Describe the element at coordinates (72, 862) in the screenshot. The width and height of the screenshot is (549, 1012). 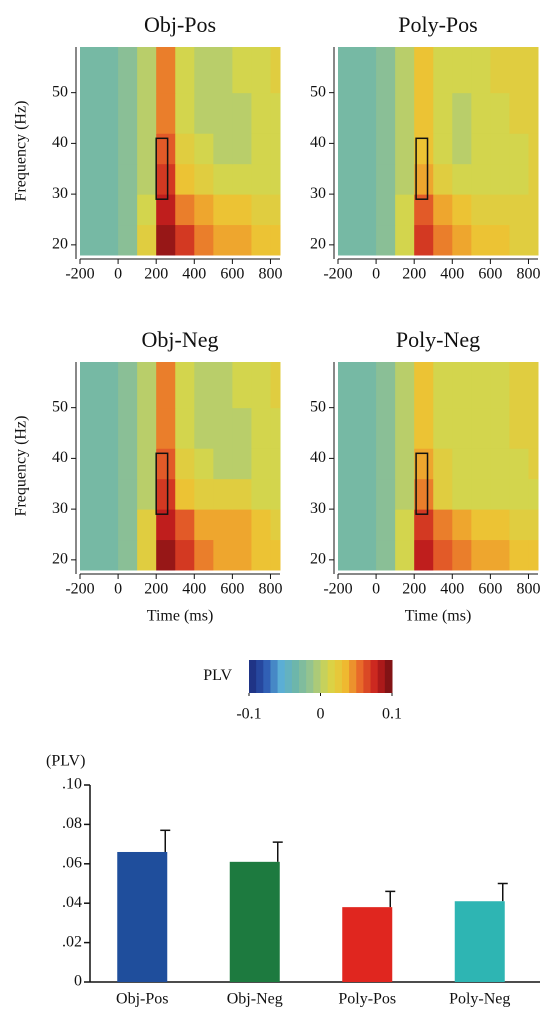
I see `y-tick-label: .06` at that location.